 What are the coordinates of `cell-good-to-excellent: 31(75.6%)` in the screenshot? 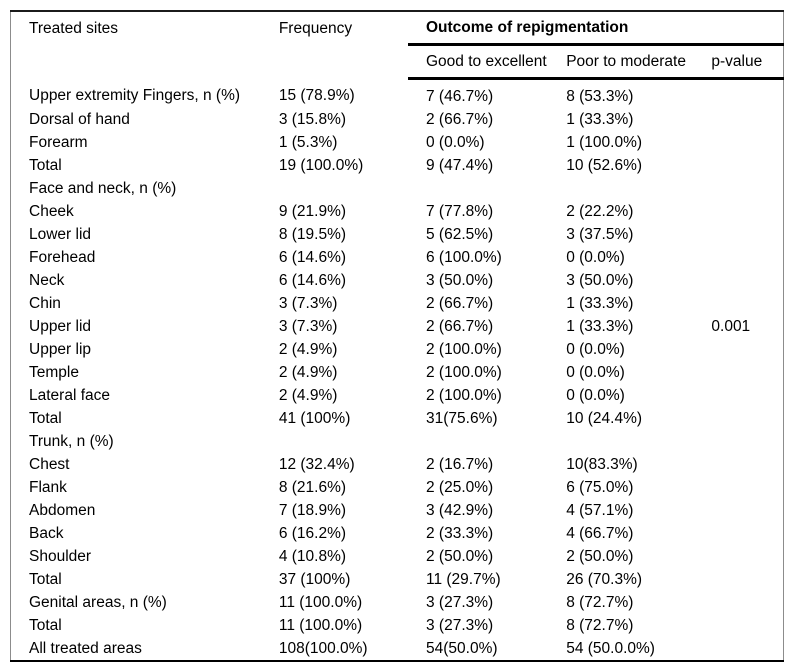 It's located at (462, 418).